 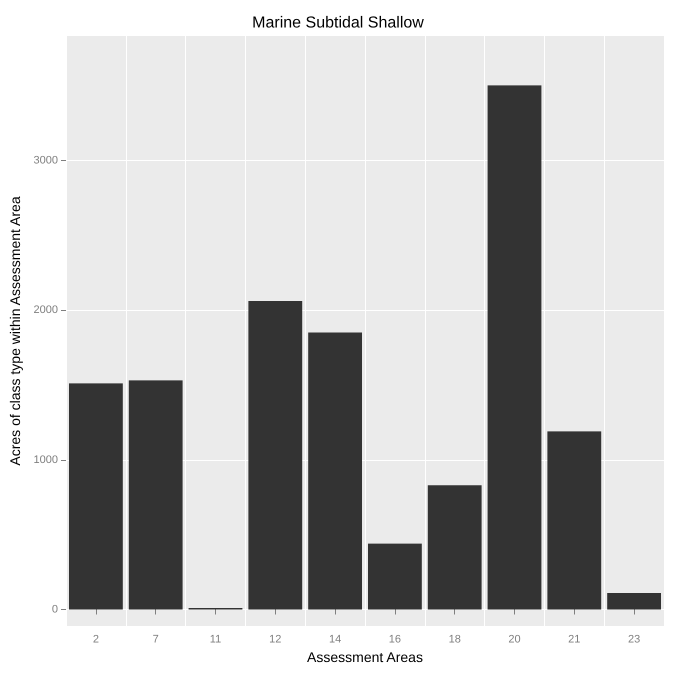 What do you see at coordinates (216, 640) in the screenshot?
I see `x-tick-label: 11` at bounding box center [216, 640].